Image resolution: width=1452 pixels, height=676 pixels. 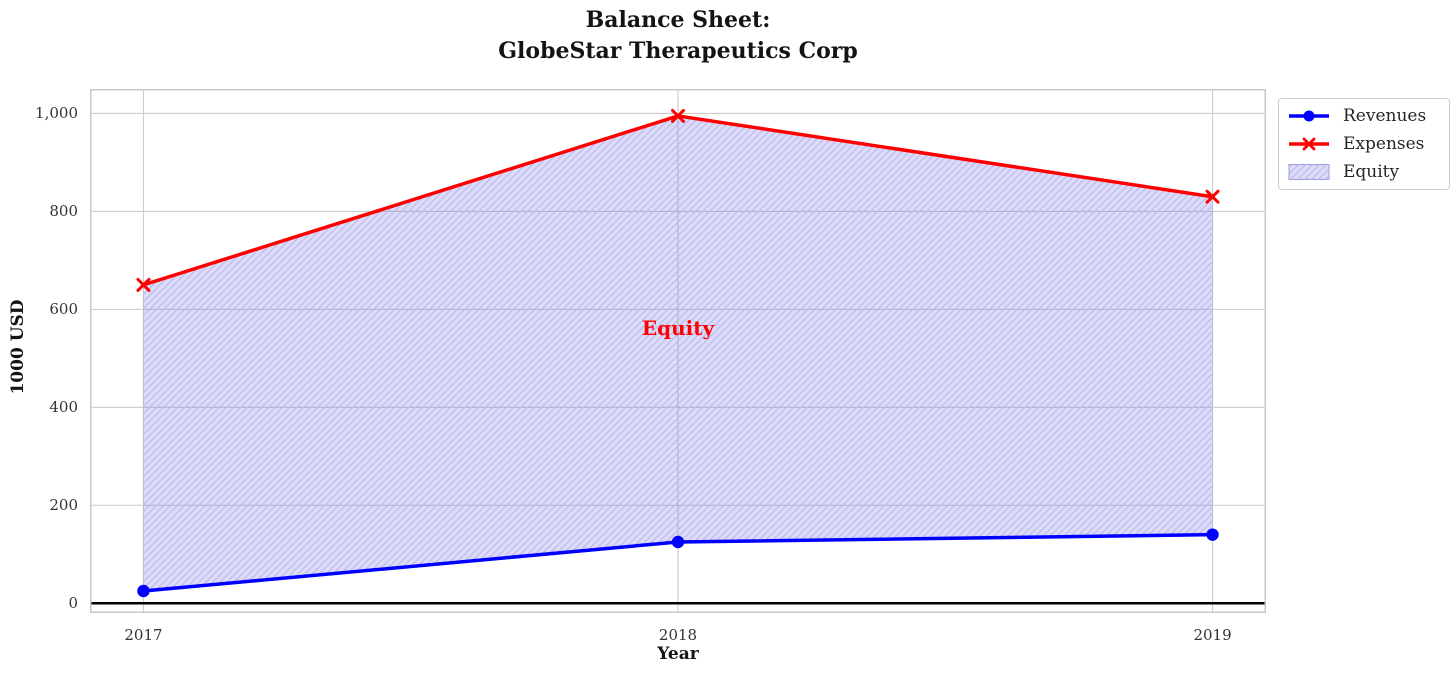 I want to click on legend-item-expenses: Expenses, so click(x=1364, y=144).